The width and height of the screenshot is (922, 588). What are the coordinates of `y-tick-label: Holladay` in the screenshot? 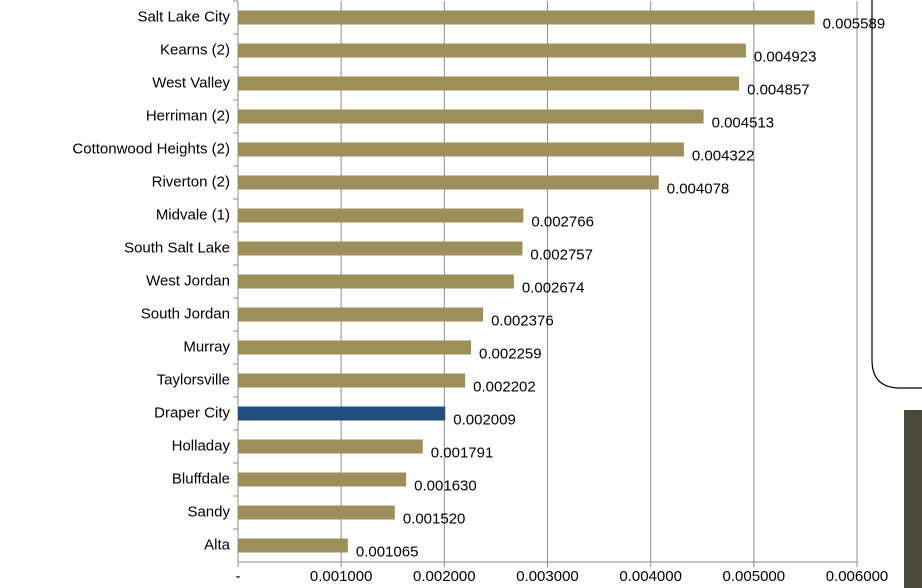 It's located at (201, 445).